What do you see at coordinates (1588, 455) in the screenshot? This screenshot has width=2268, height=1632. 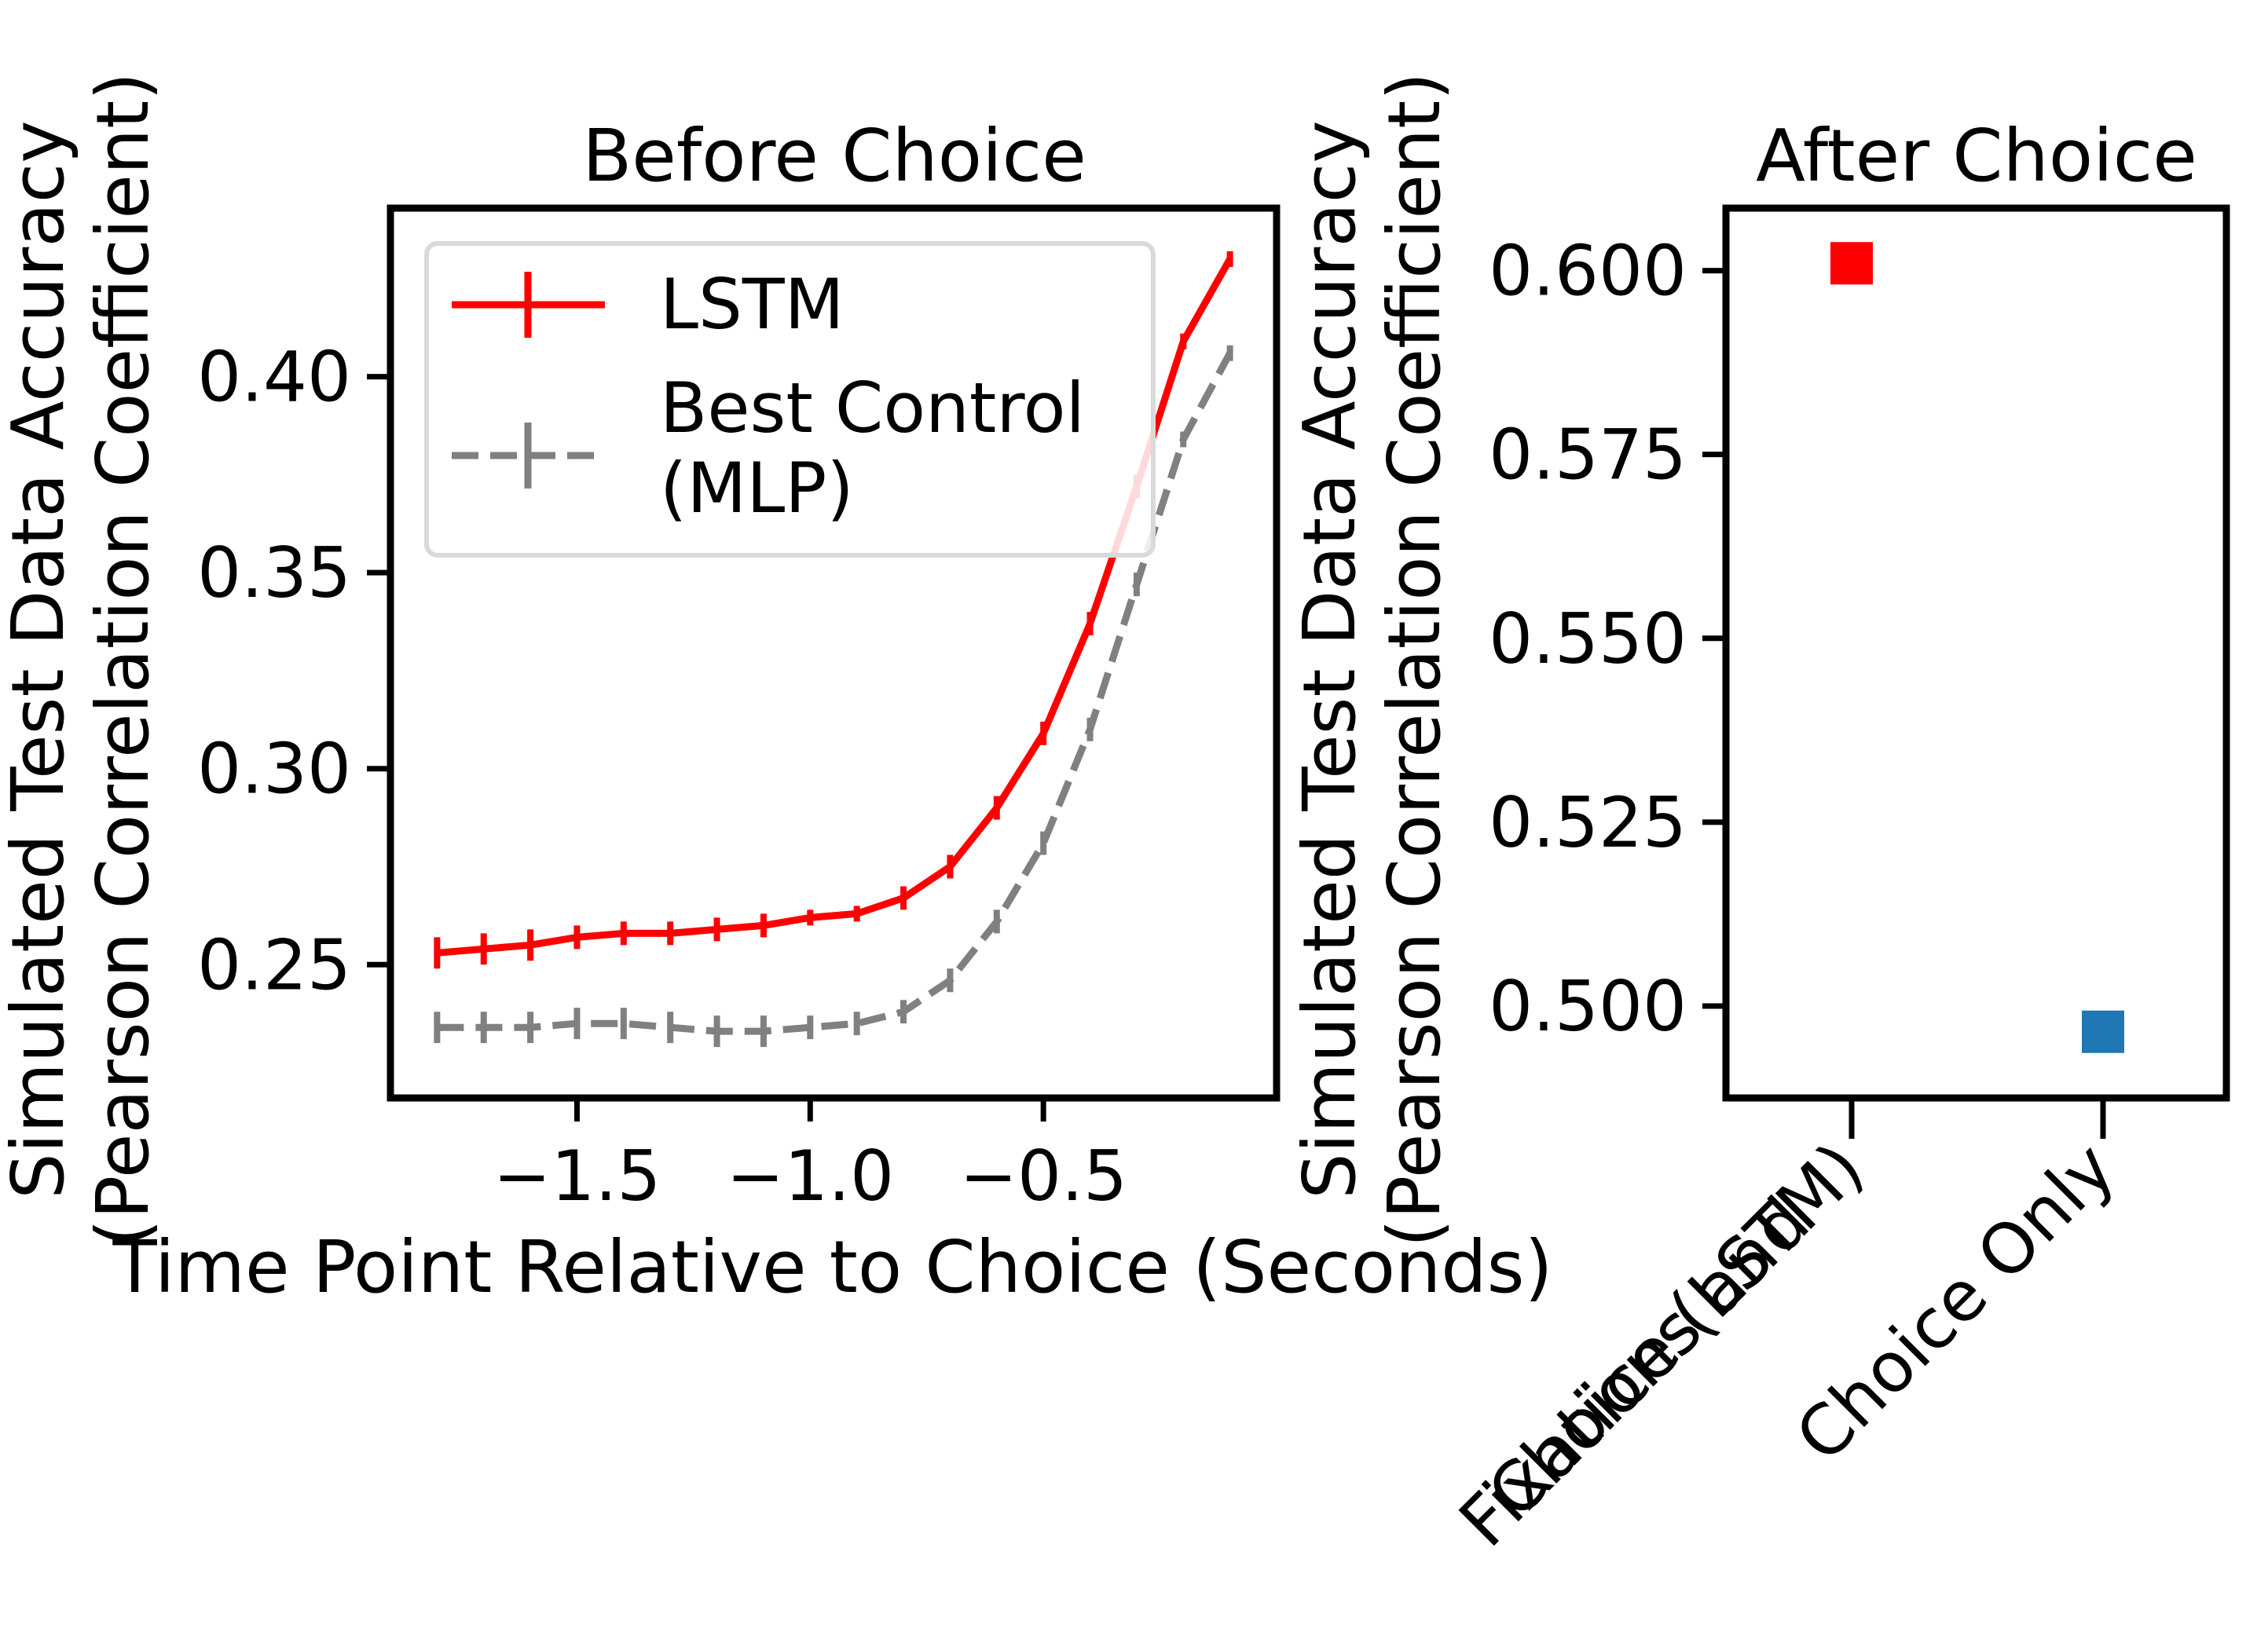 I see `y-tick-label: 0.575` at bounding box center [1588, 455].